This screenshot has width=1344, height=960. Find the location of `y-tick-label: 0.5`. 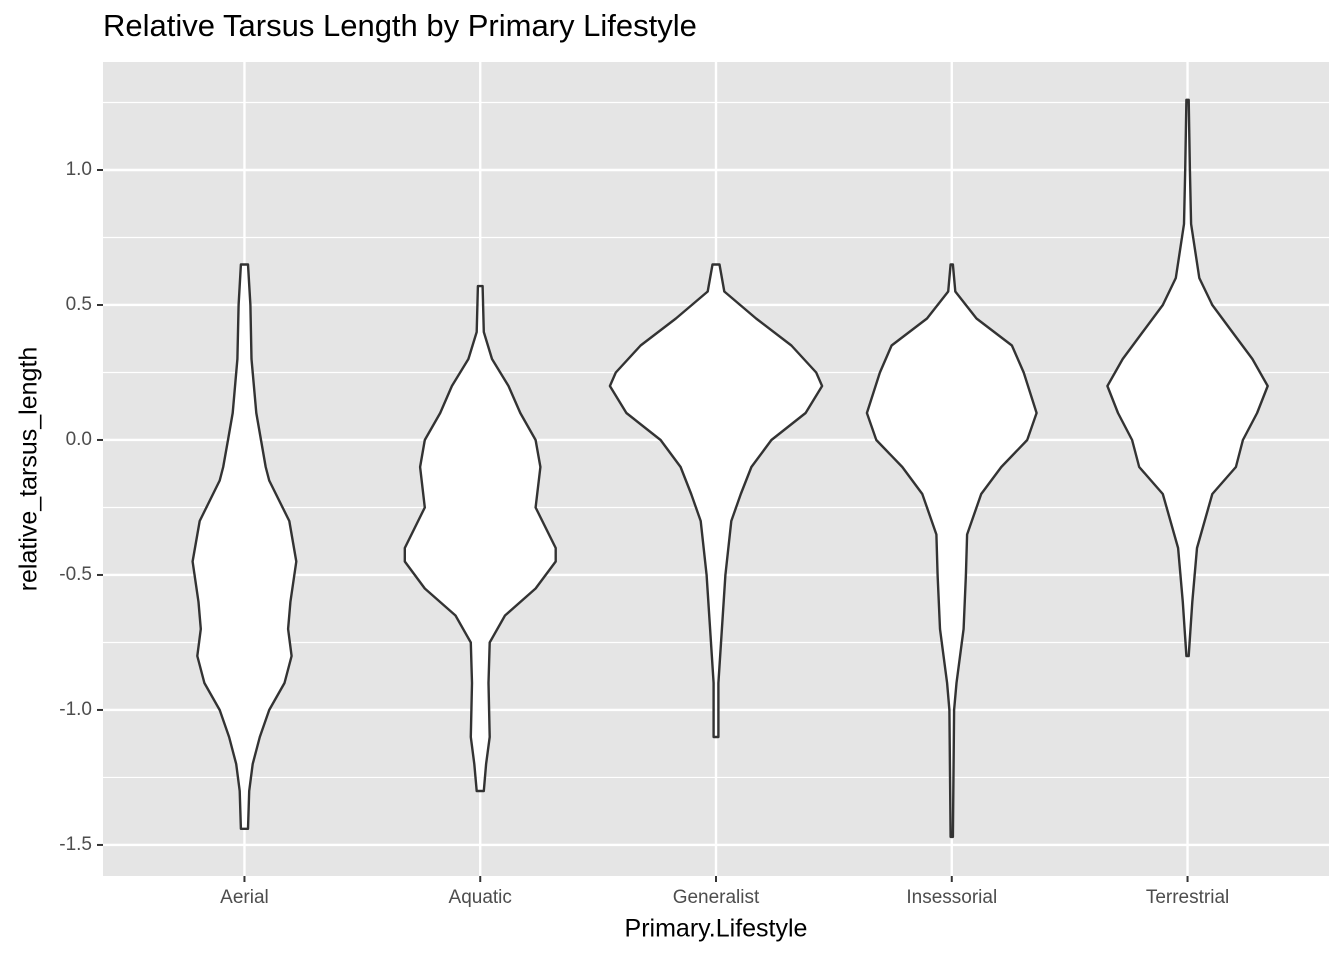

y-tick-label: 0.5 is located at coordinates (79, 304).